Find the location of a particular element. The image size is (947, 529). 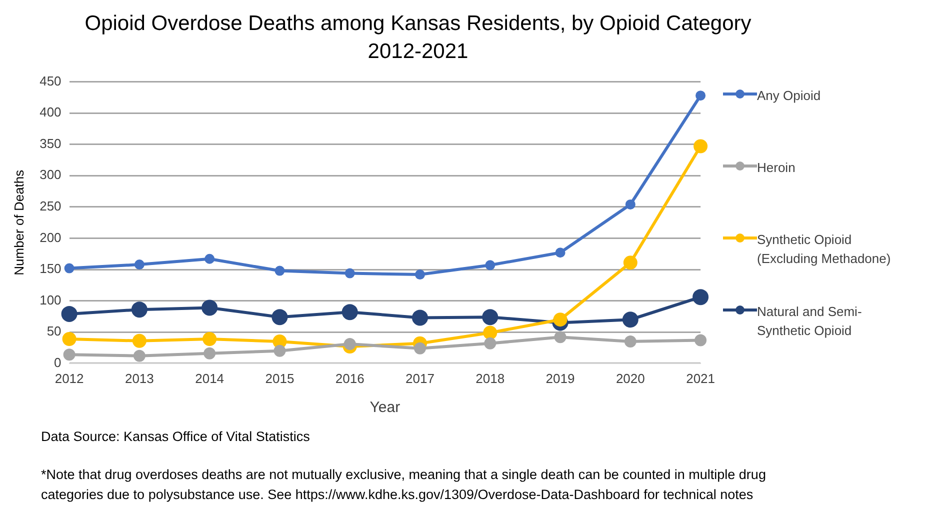

y-tick-label: 250 is located at coordinates (51, 206).